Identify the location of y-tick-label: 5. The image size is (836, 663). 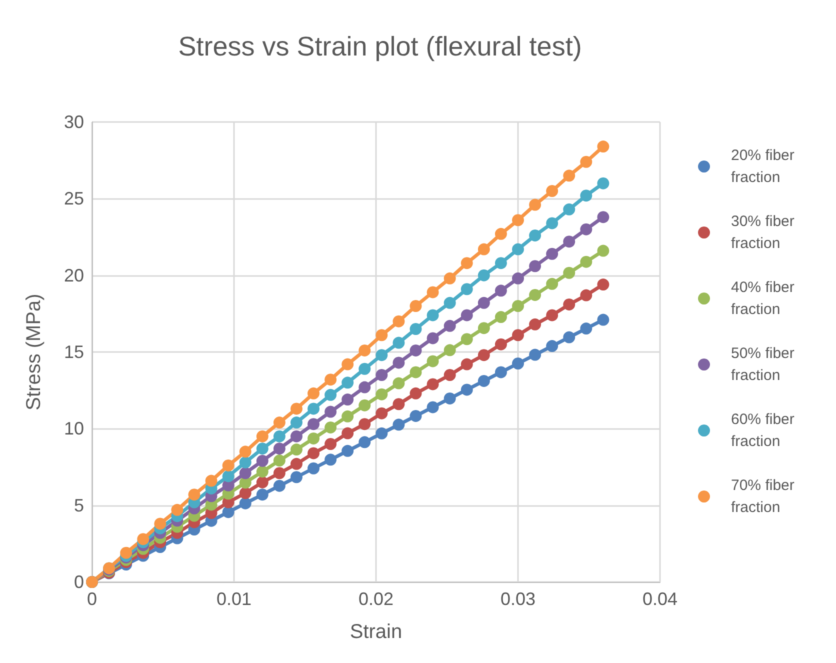
(79, 505).